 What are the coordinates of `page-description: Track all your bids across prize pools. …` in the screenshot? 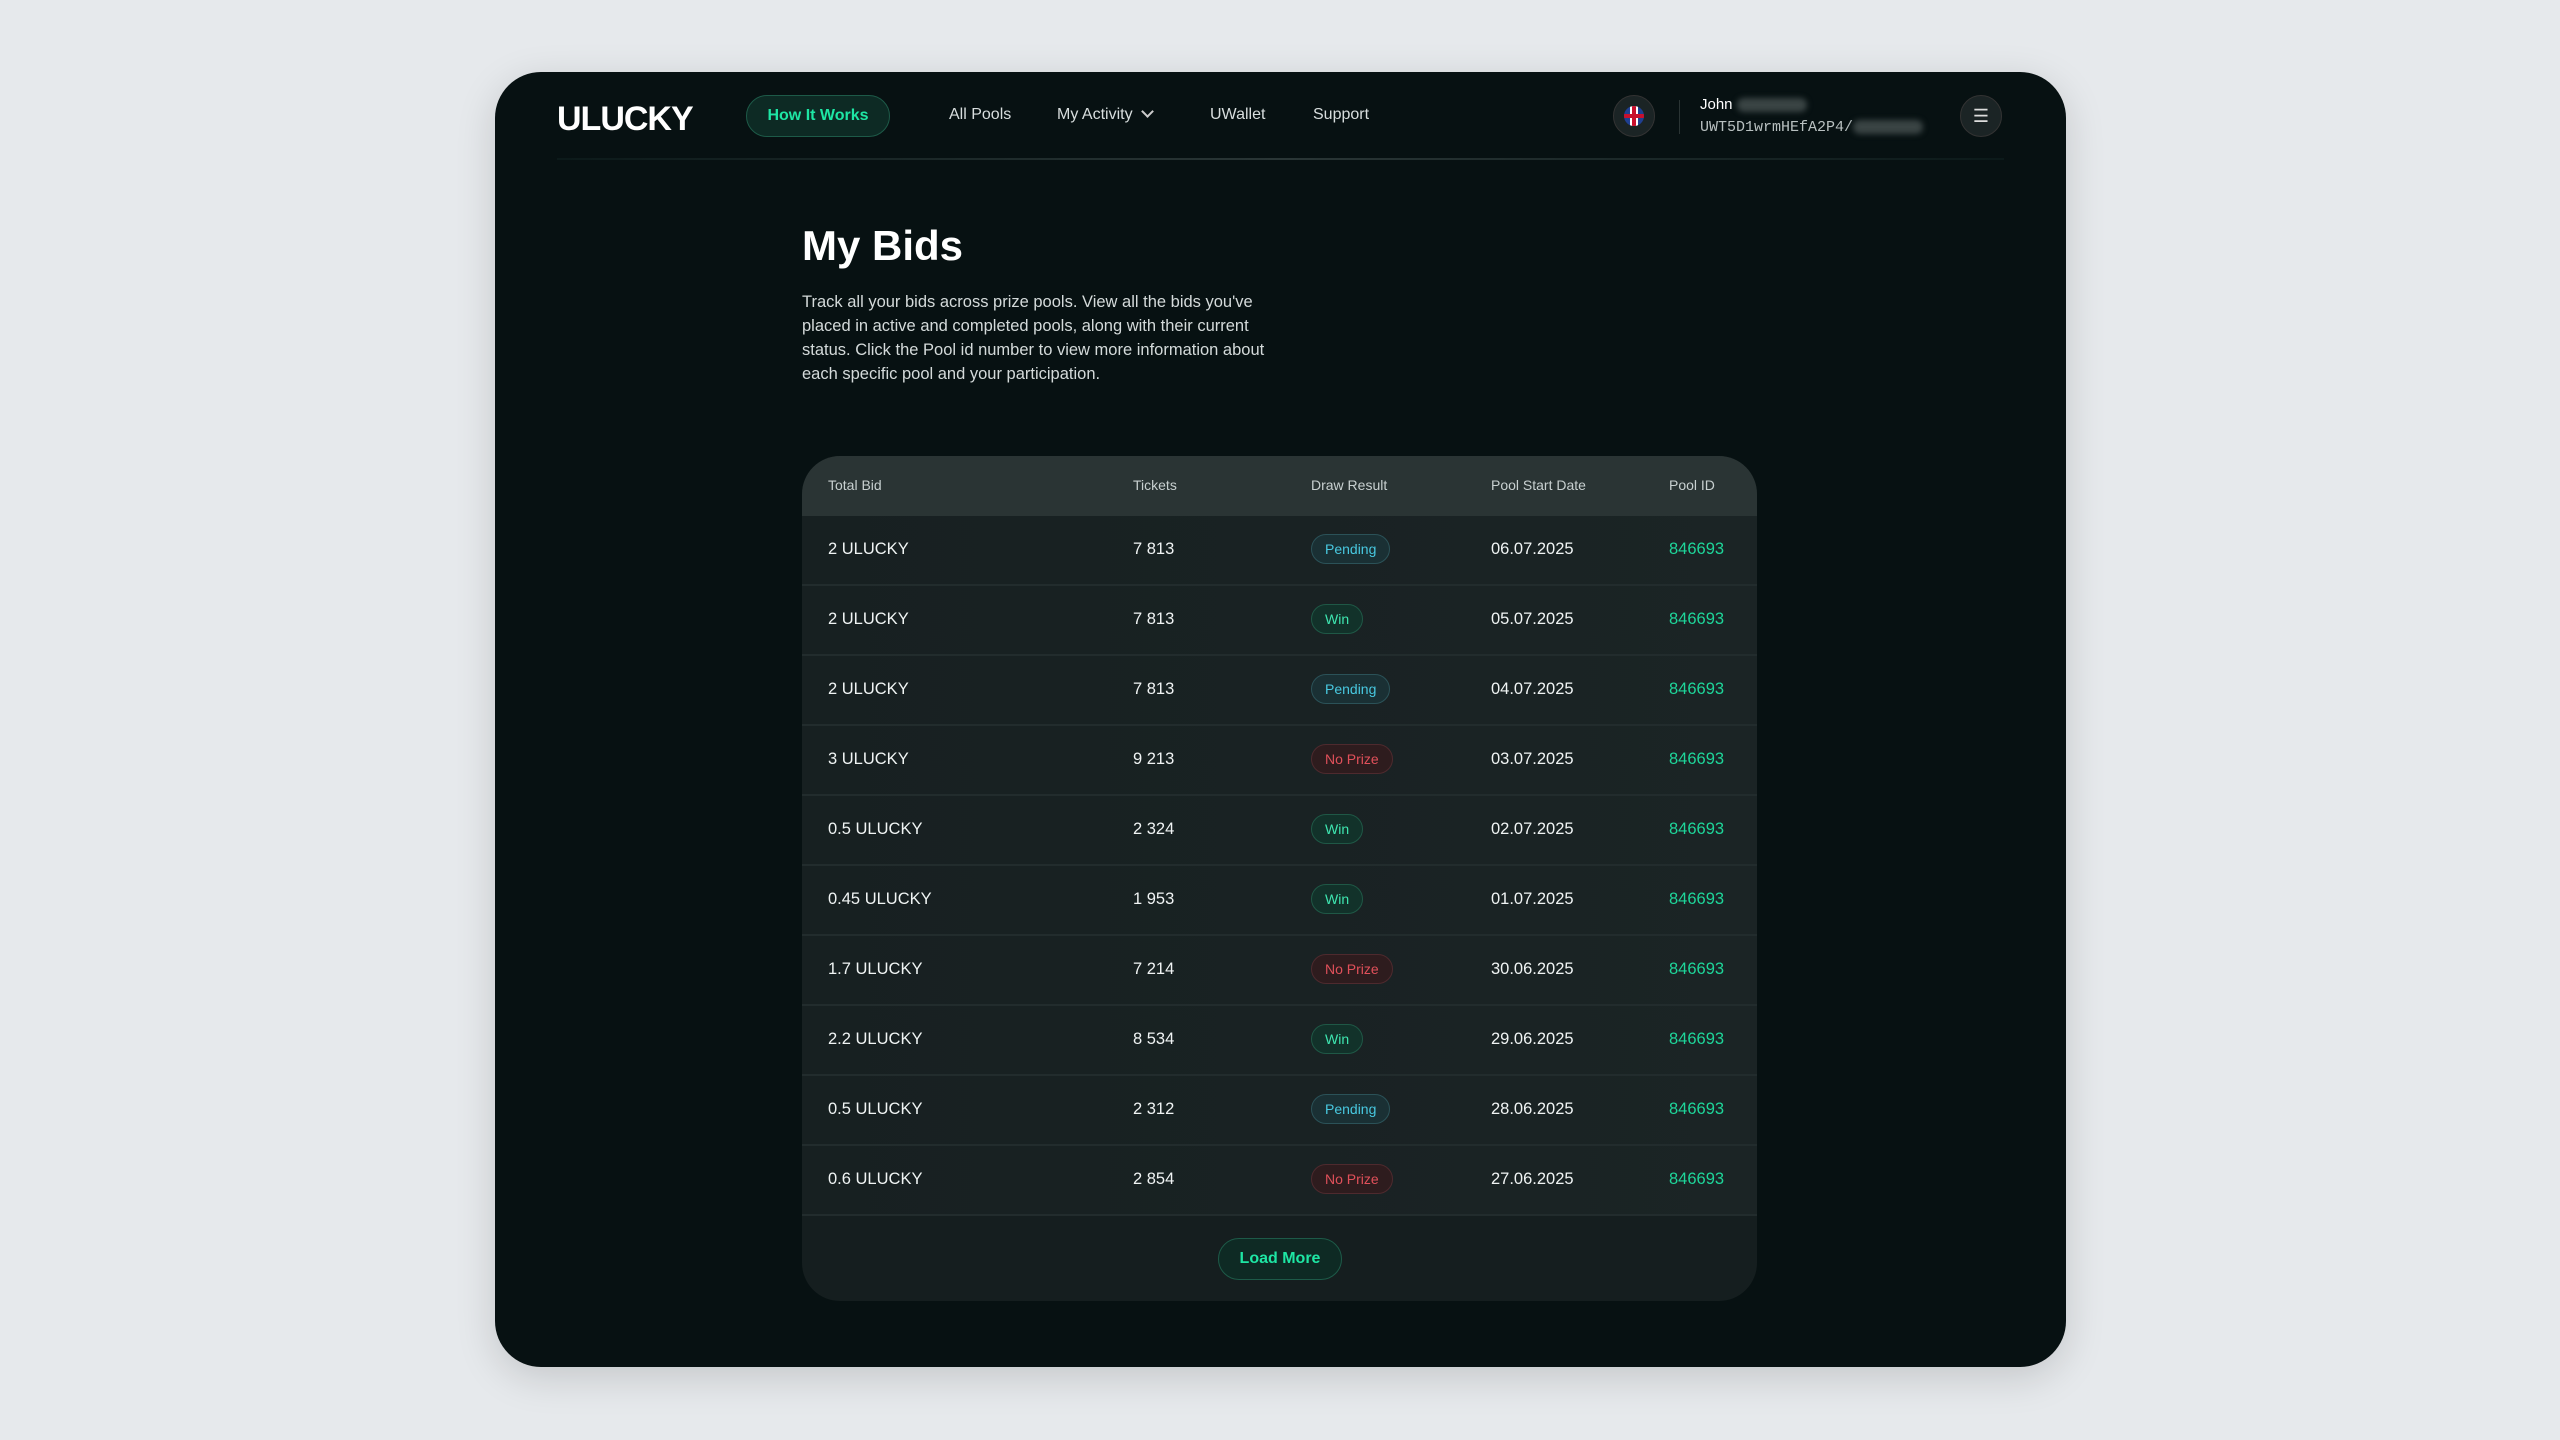 It's located at (1033, 338).